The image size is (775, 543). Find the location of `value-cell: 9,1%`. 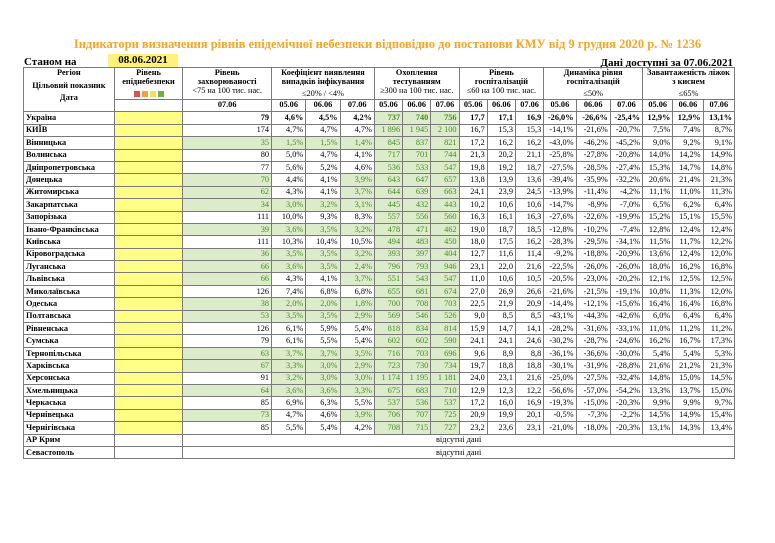

value-cell: 9,1% is located at coordinates (719, 143).